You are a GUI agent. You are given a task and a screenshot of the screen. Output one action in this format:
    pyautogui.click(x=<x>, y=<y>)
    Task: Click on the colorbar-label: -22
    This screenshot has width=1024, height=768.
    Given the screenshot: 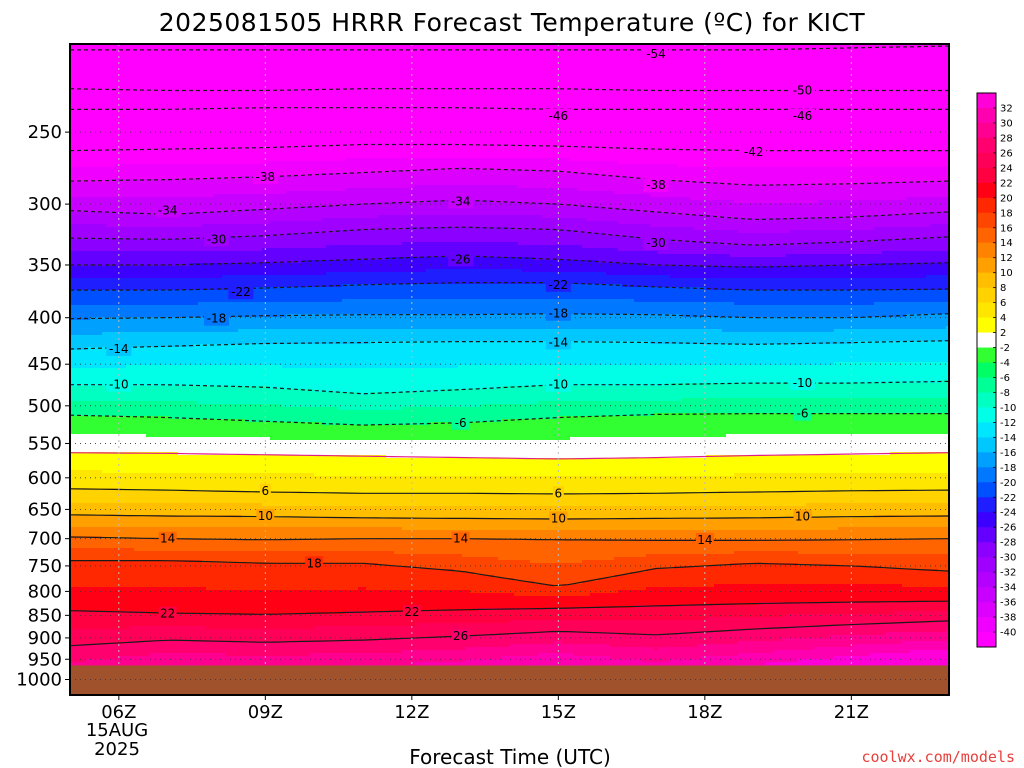 What is the action you would take?
    pyautogui.click(x=1008, y=498)
    